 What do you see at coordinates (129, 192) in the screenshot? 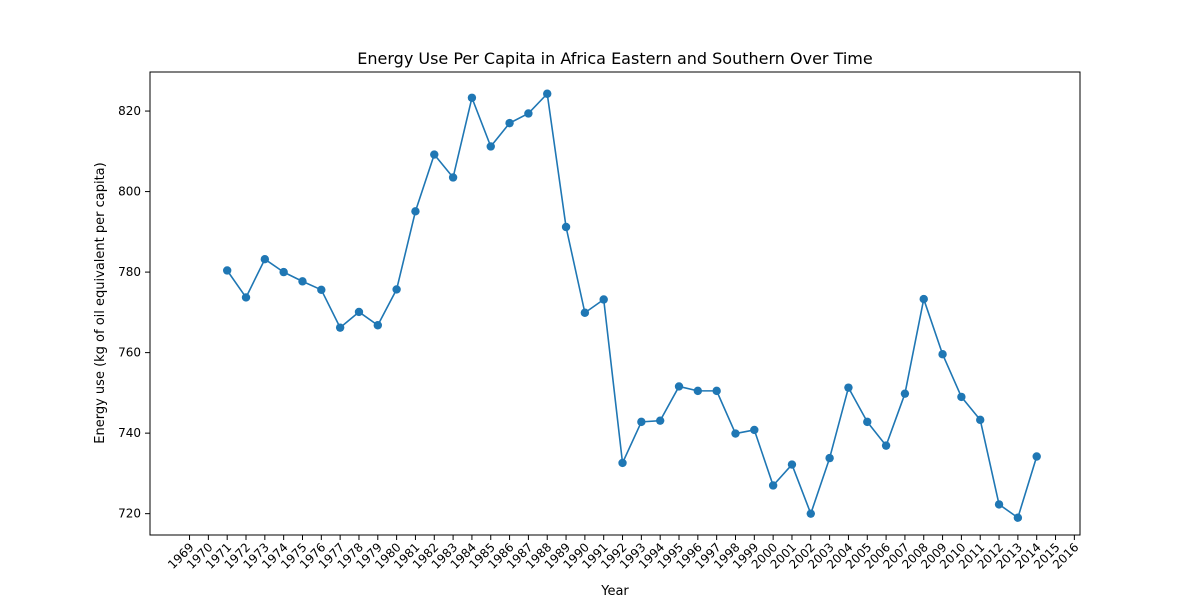
I see `y-tick-label: 800` at bounding box center [129, 192].